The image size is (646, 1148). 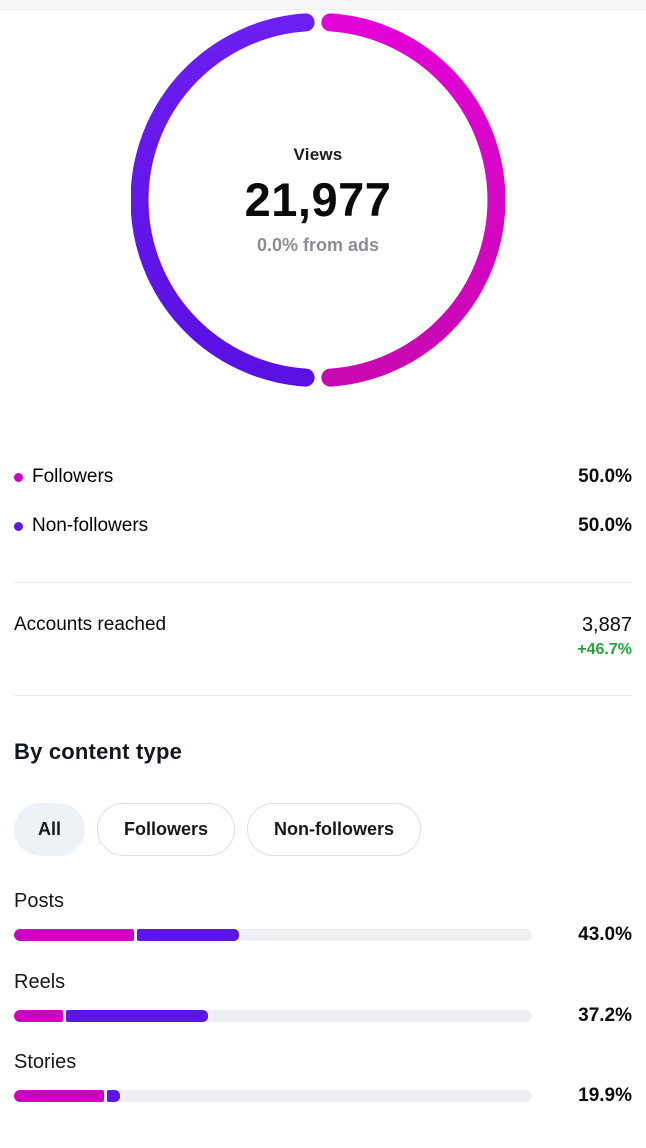 I want to click on legend-row-non-followers: Non-followers 50.0%, so click(x=323, y=526).